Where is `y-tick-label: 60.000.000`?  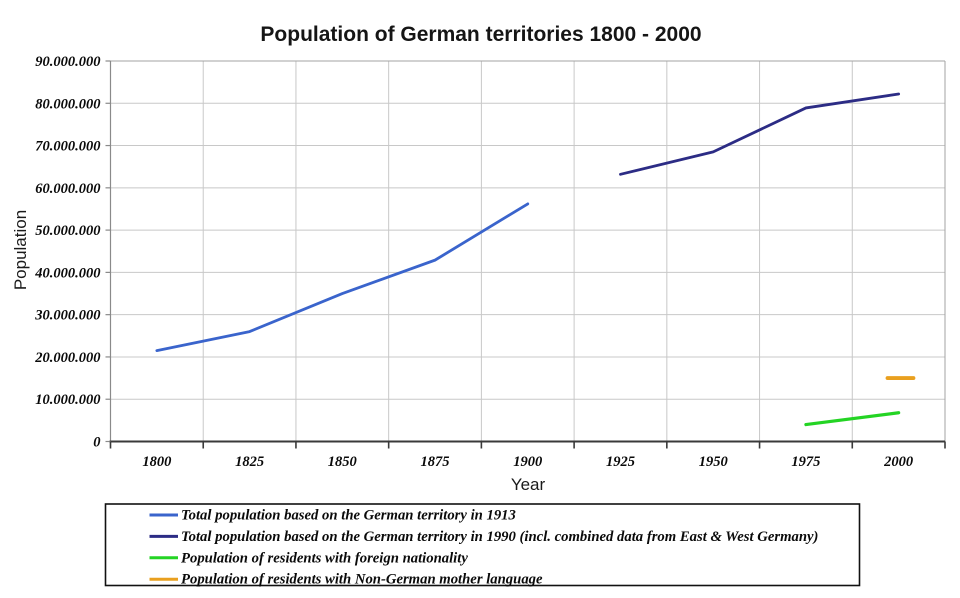 y-tick-label: 60.000.000 is located at coordinates (67, 189).